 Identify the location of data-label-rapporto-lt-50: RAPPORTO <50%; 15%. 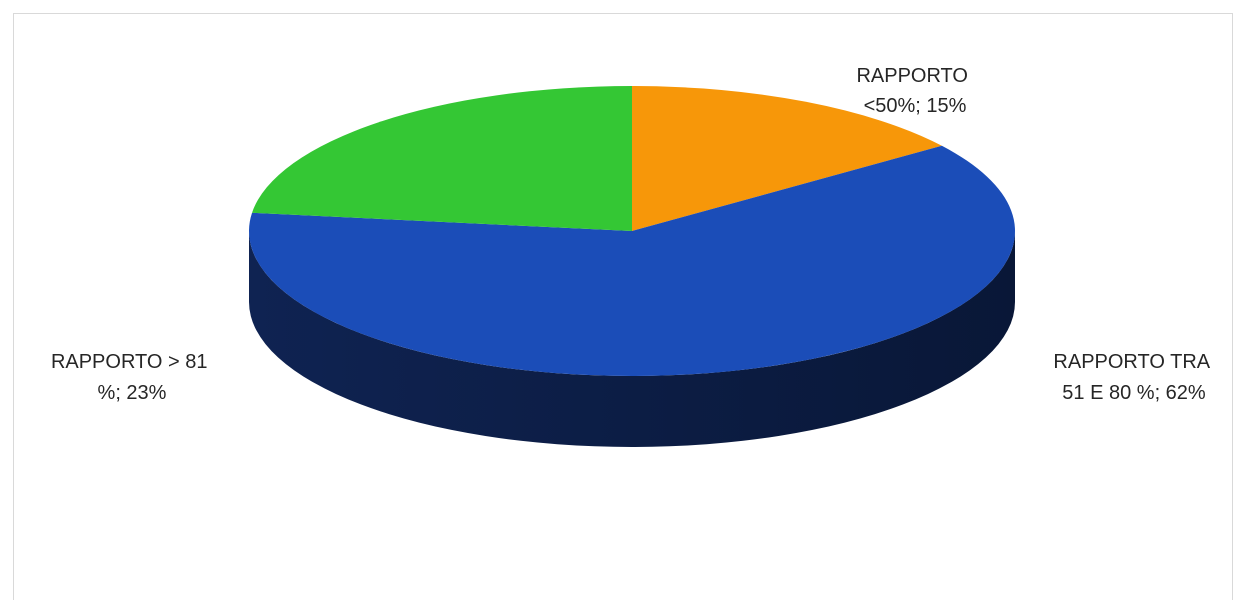
(914, 91).